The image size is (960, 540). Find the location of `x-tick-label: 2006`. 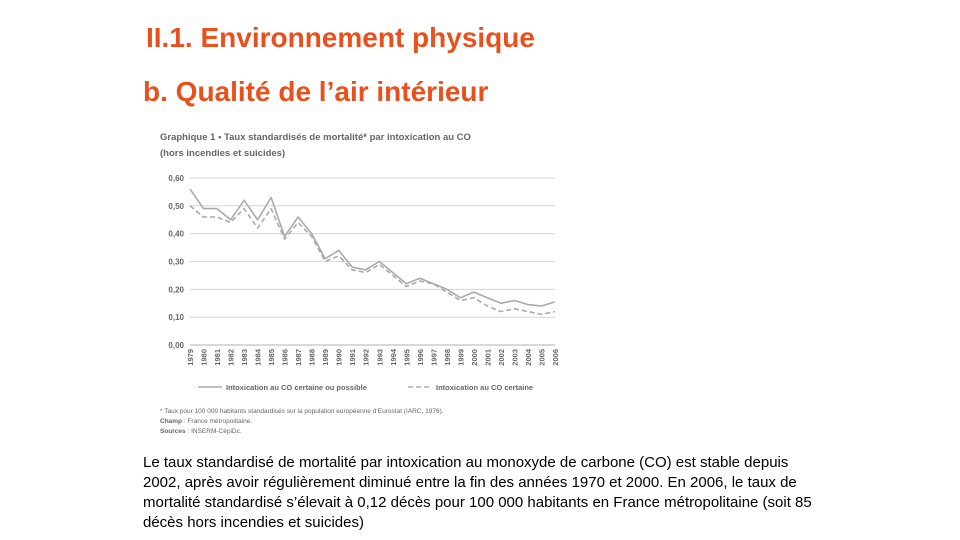

x-tick-label: 2006 is located at coordinates (555, 357).